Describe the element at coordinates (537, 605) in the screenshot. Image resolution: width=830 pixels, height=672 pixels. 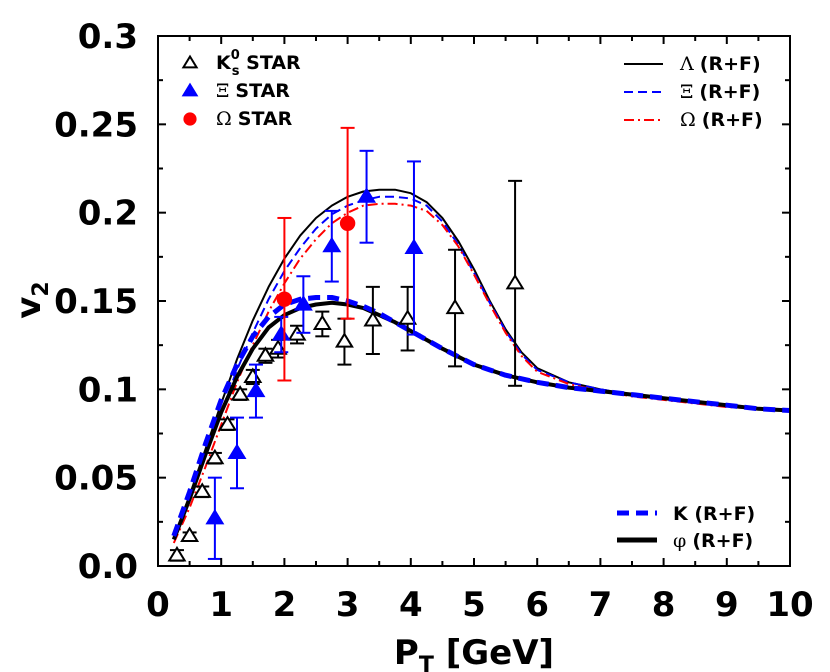
I see `x-tick-label: 6` at that location.